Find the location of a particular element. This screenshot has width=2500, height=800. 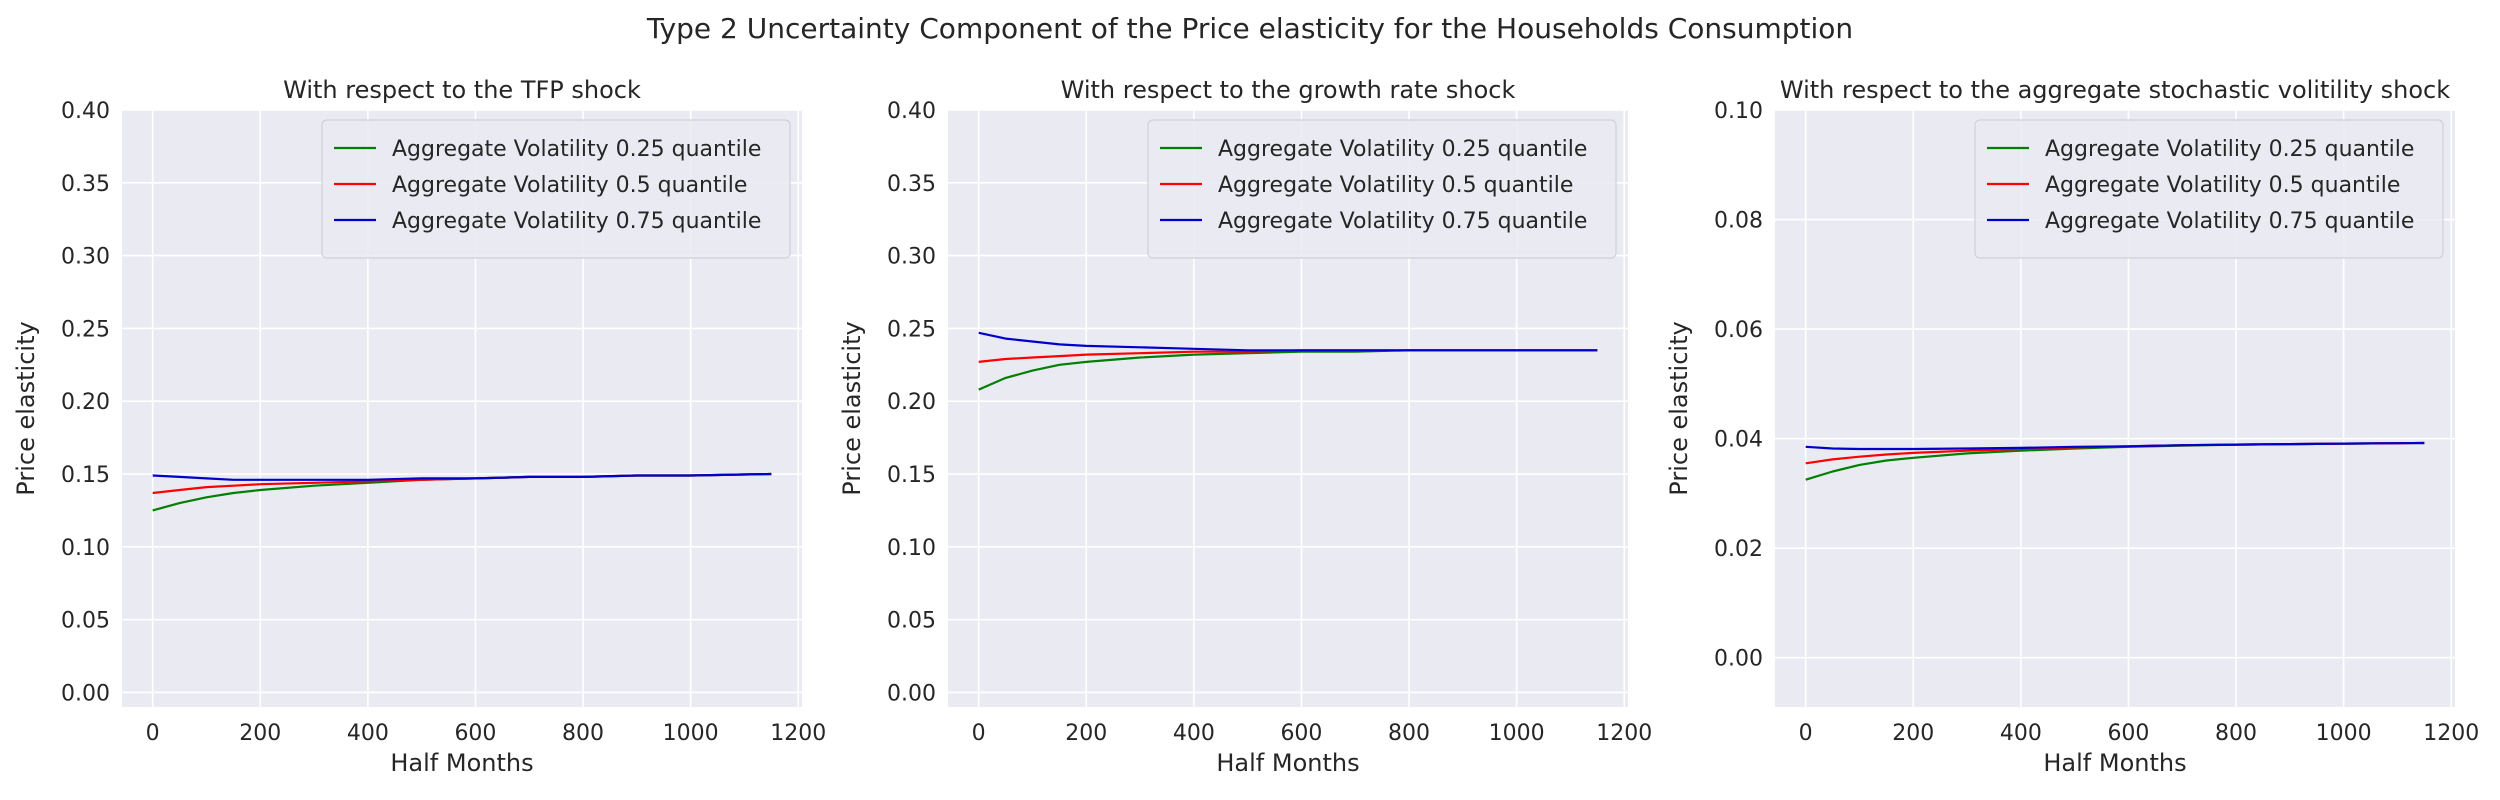

panel-title: With respect to the TFP shock is located at coordinates (462, 90).